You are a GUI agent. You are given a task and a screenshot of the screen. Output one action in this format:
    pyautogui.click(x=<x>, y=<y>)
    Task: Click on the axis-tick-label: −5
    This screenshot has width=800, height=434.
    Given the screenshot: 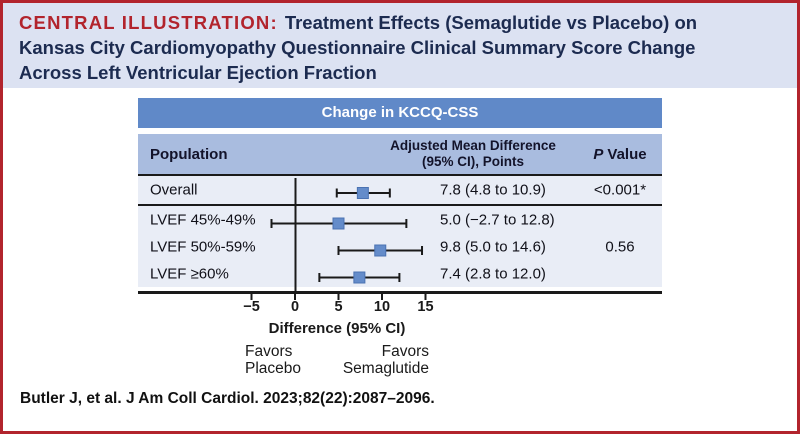 What is the action you would take?
    pyautogui.click(x=251, y=307)
    